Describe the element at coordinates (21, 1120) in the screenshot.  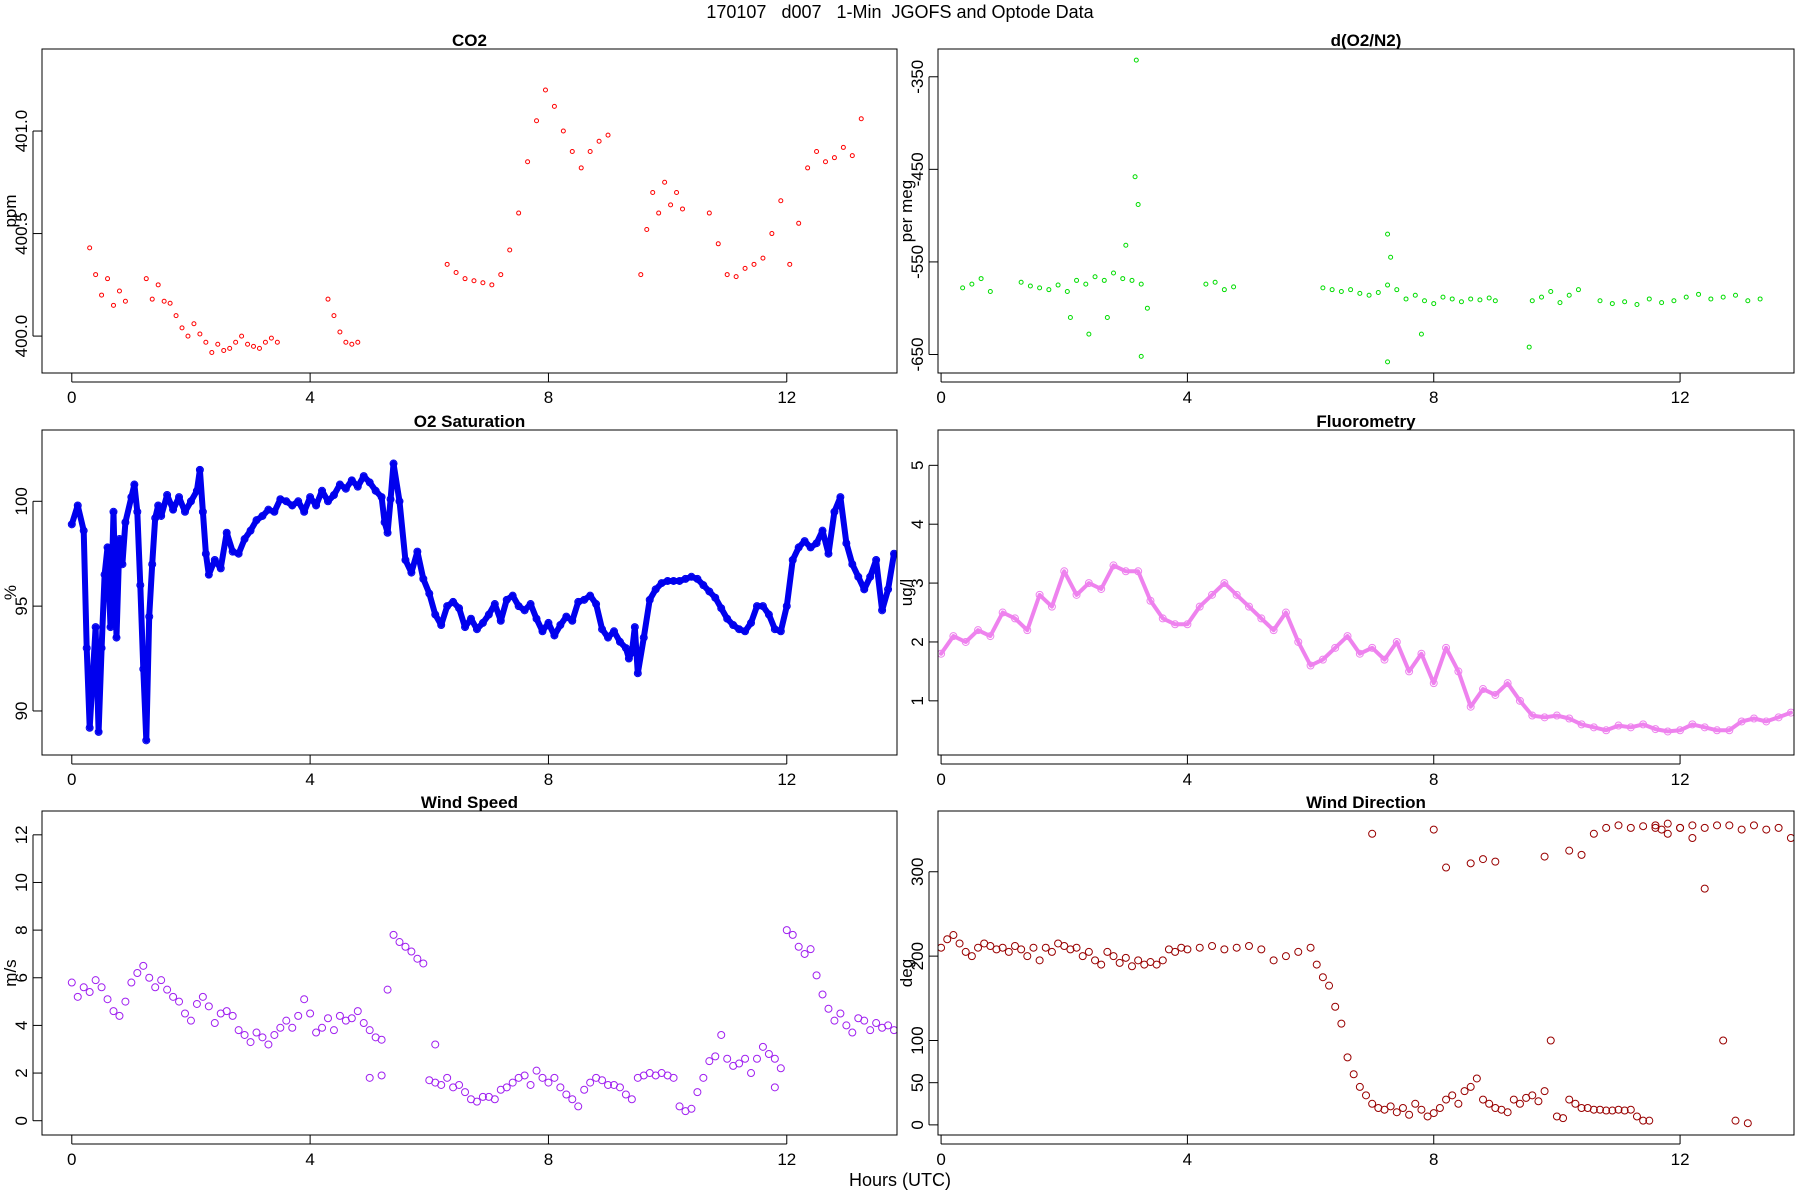
I see `y-tick-label: 0` at that location.